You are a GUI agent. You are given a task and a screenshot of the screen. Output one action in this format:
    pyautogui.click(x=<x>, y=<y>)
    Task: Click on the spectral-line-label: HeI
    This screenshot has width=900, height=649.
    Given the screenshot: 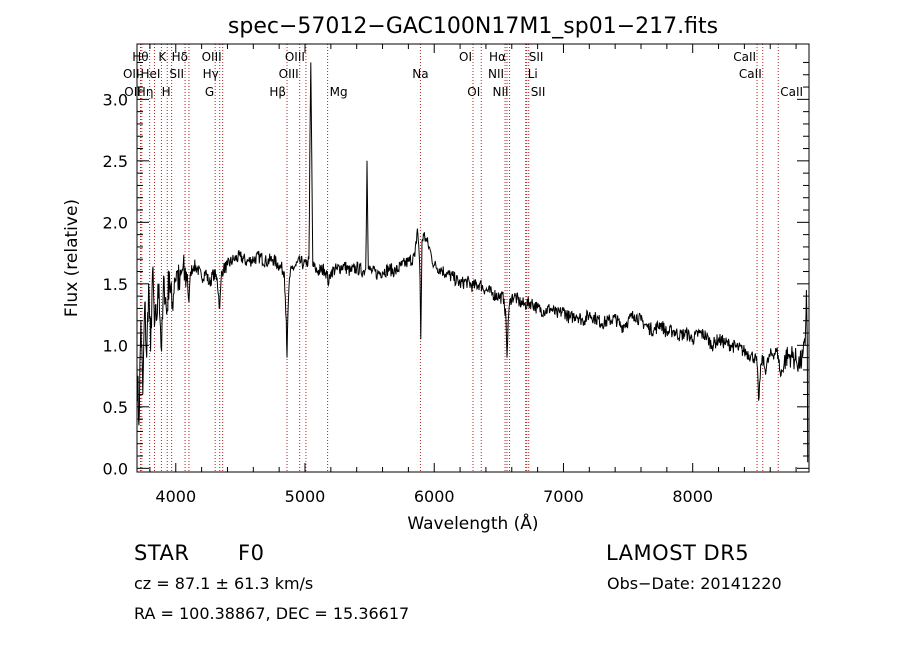 What is the action you would take?
    pyautogui.click(x=150, y=74)
    